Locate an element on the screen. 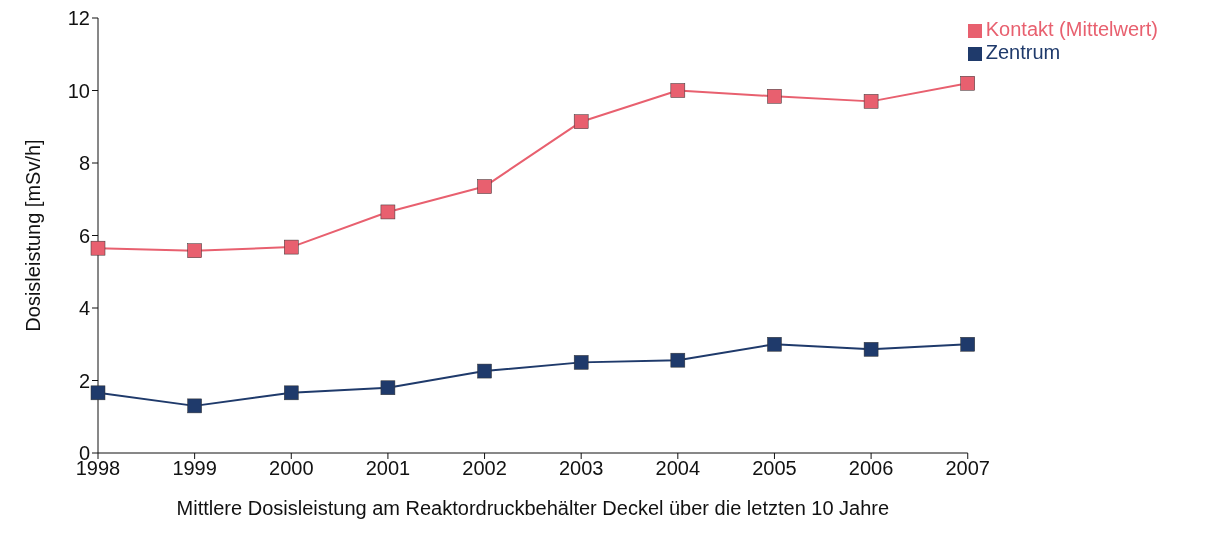  x-tick-label: 2006 is located at coordinates (871, 468).